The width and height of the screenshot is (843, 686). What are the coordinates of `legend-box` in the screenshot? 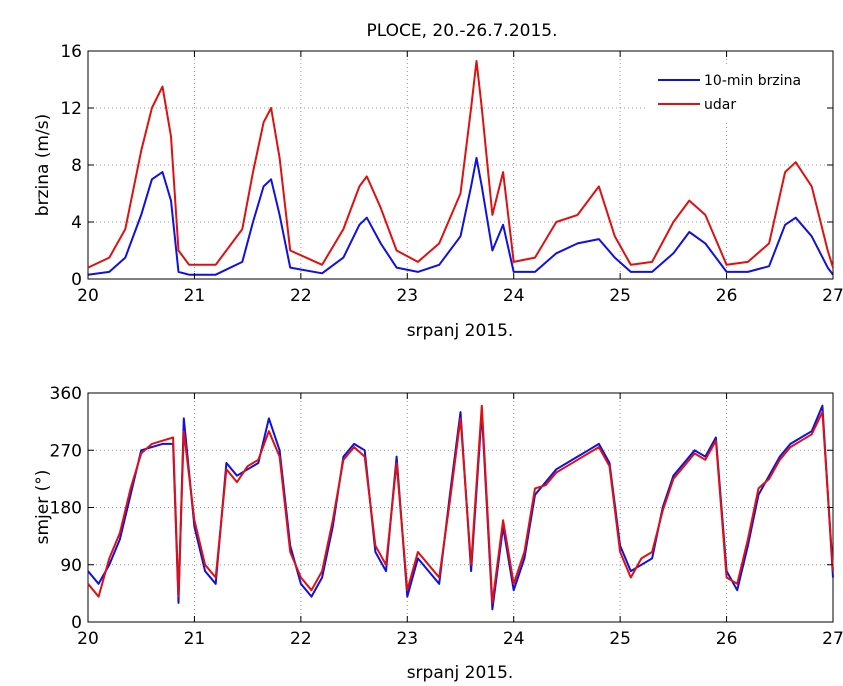 It's located at (737, 92).